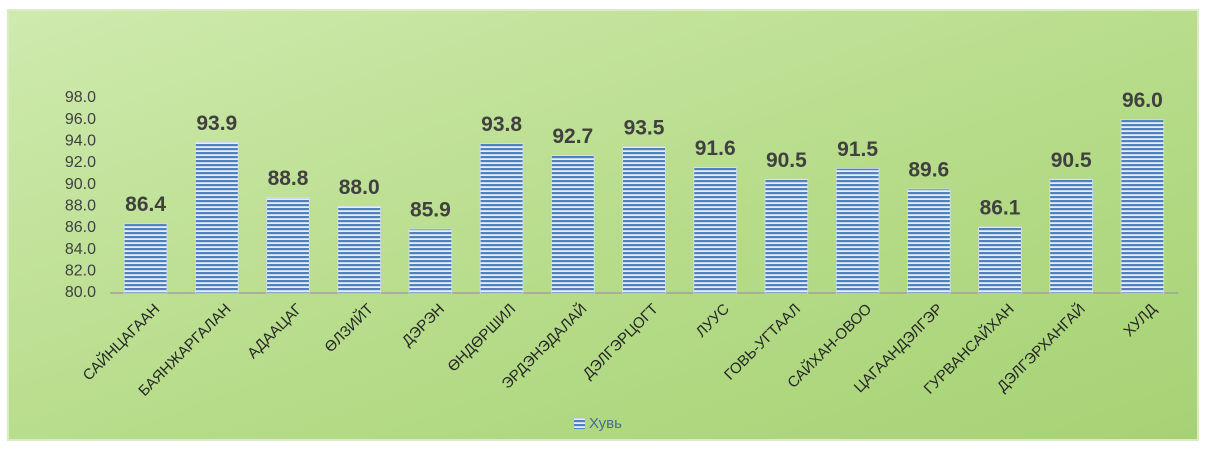  Describe the element at coordinates (644, 127) in the screenshot. I see `data-label: 93.5` at that location.